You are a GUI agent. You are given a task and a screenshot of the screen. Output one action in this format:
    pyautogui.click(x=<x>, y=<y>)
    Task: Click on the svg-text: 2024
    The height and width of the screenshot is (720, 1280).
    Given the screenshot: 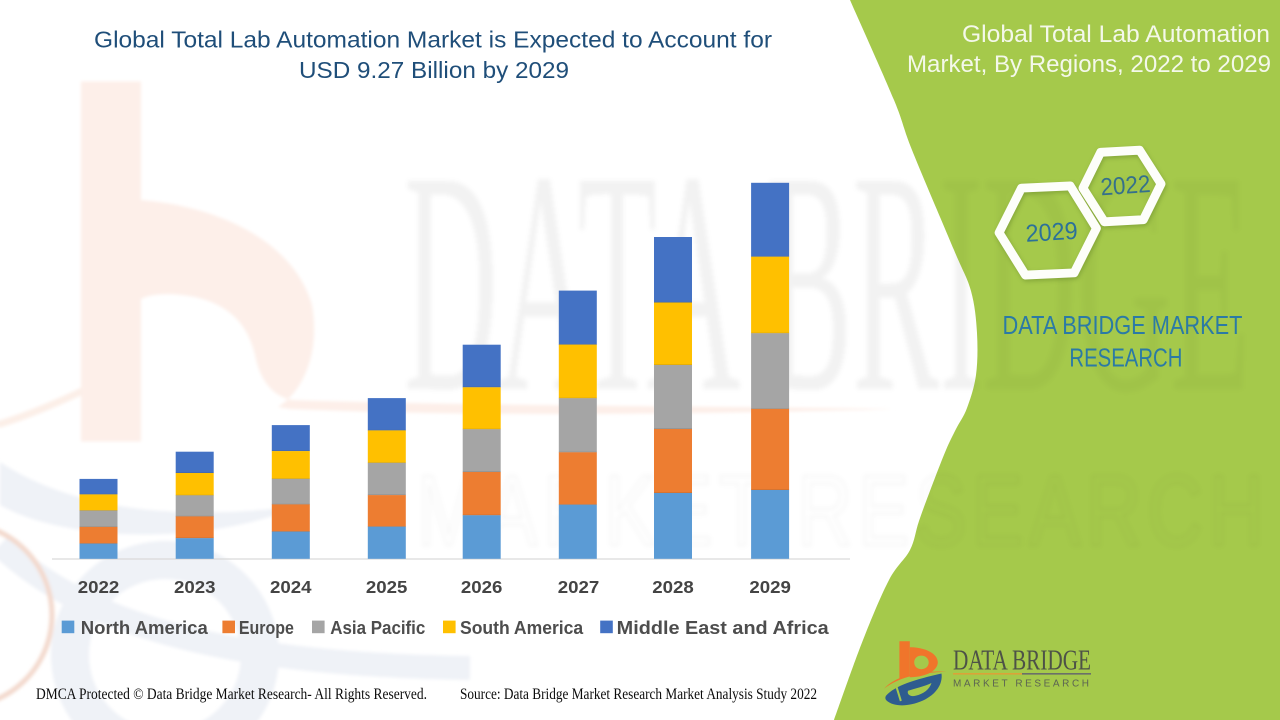 What is the action you would take?
    pyautogui.click(x=291, y=587)
    